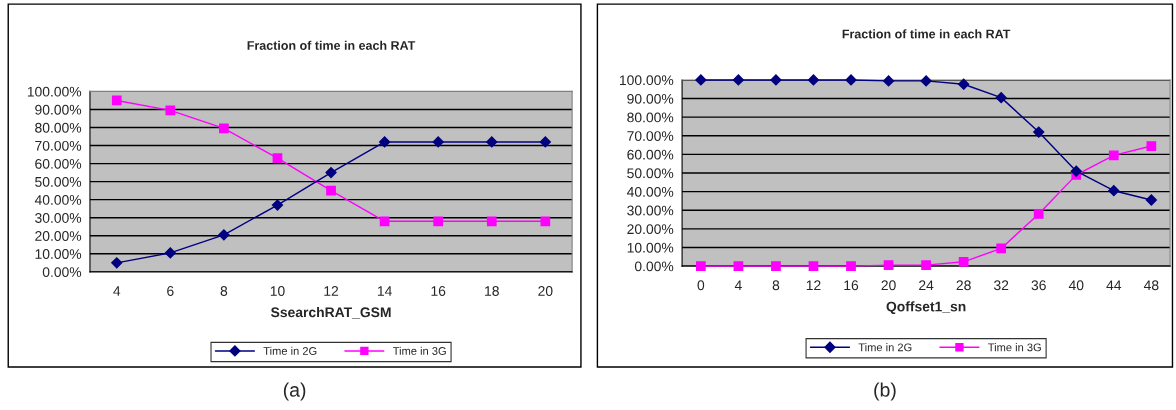  Describe the element at coordinates (1114, 285) in the screenshot. I see `x-tick-label: 44` at that location.